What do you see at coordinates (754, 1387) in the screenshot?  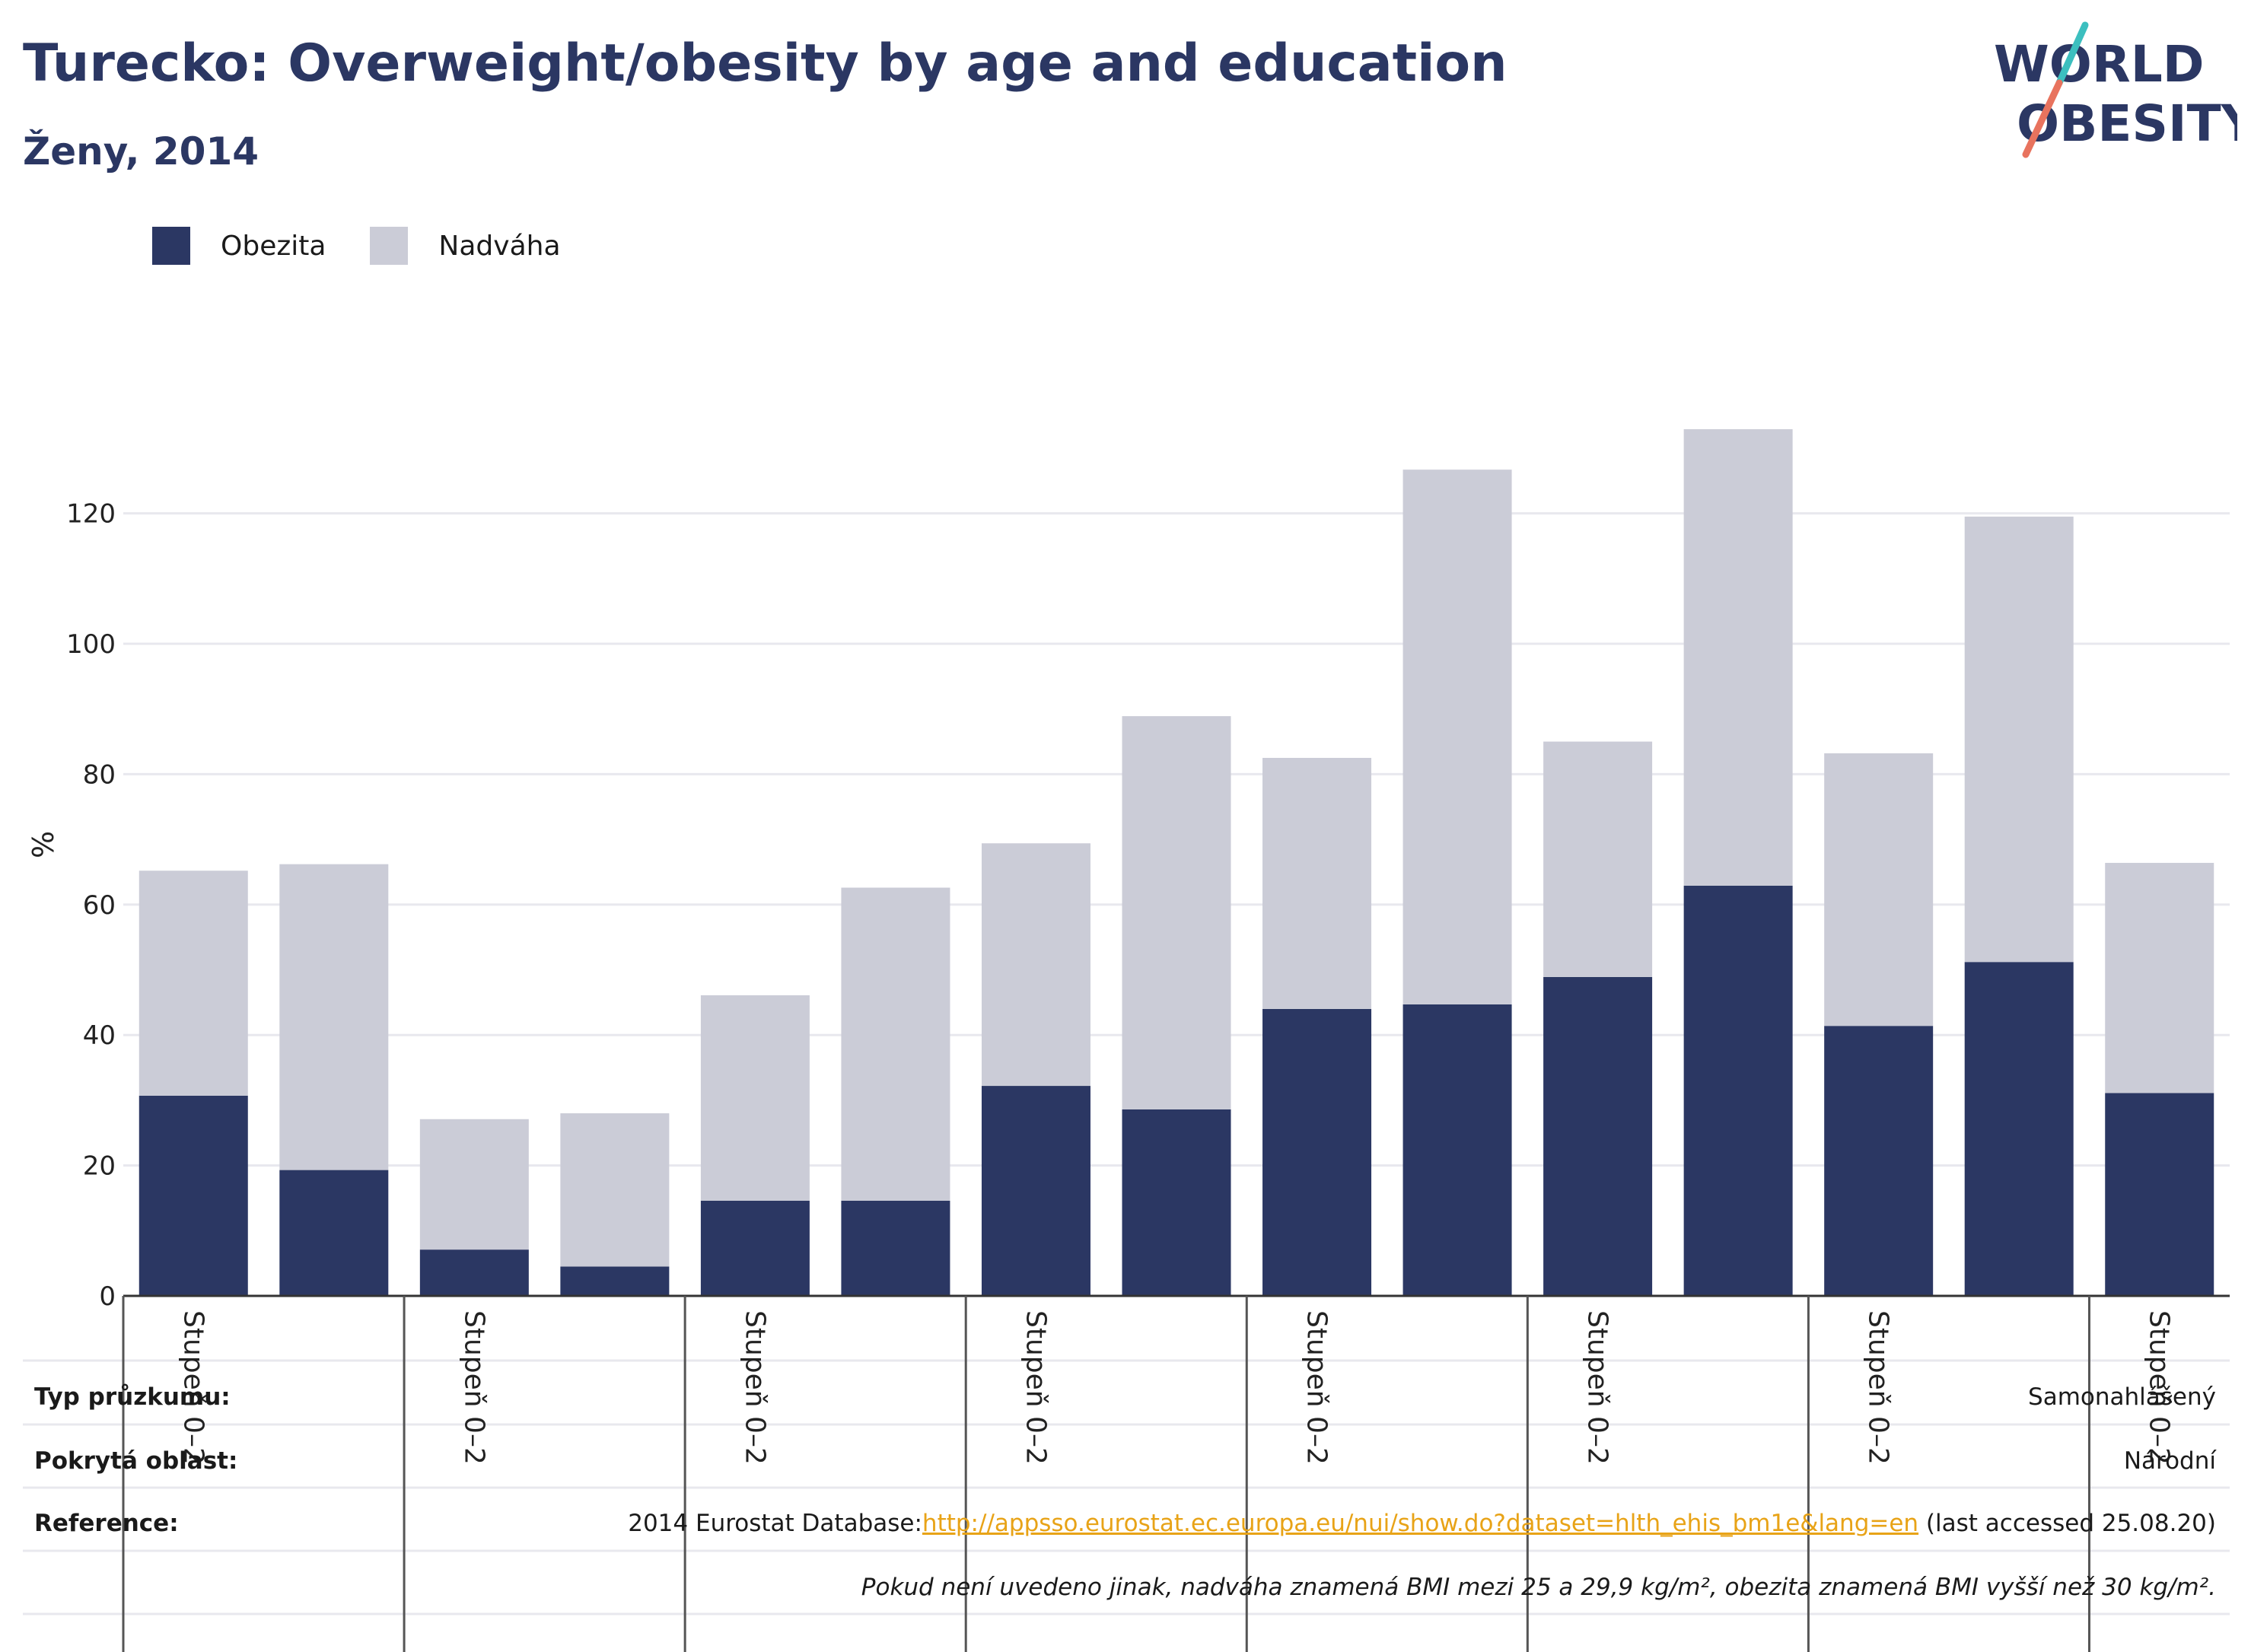 I see `x-tick-label-4: Stupeň 0–2` at bounding box center [754, 1387].